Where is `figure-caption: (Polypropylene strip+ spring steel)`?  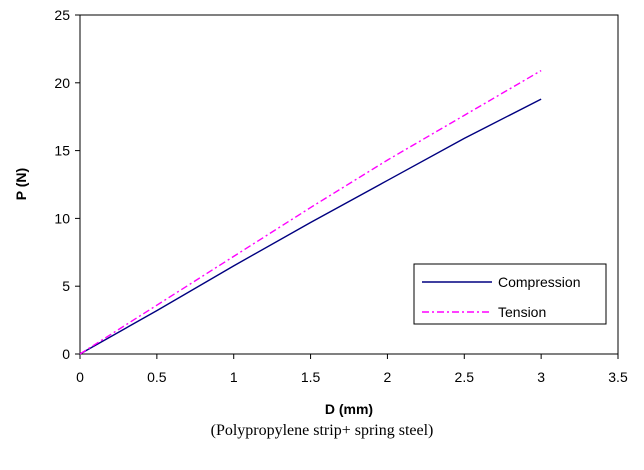 figure-caption: (Polypropylene strip+ spring steel) is located at coordinates (322, 430).